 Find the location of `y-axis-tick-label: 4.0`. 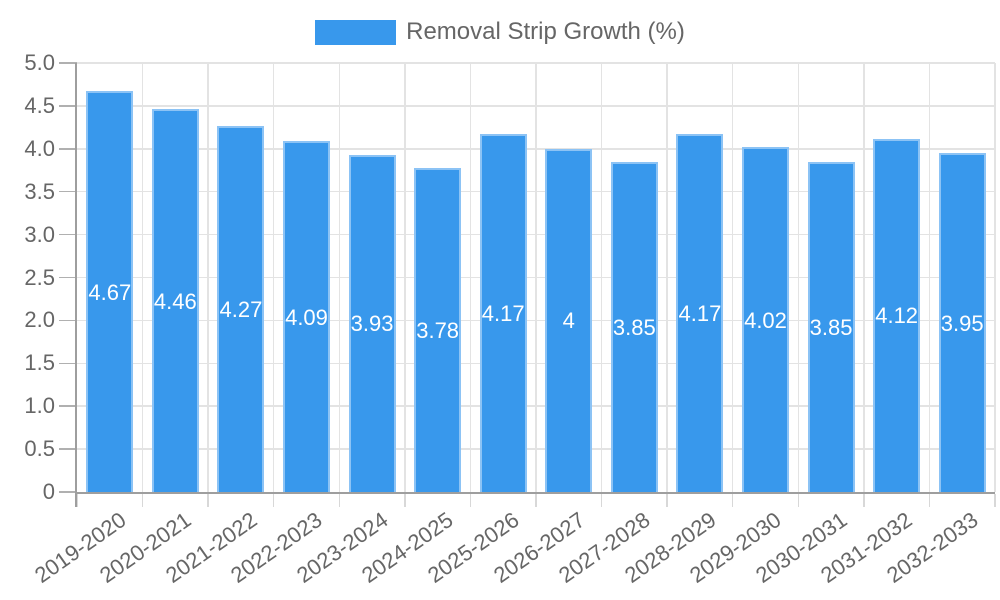

y-axis-tick-label: 4.0 is located at coordinates (39, 148).